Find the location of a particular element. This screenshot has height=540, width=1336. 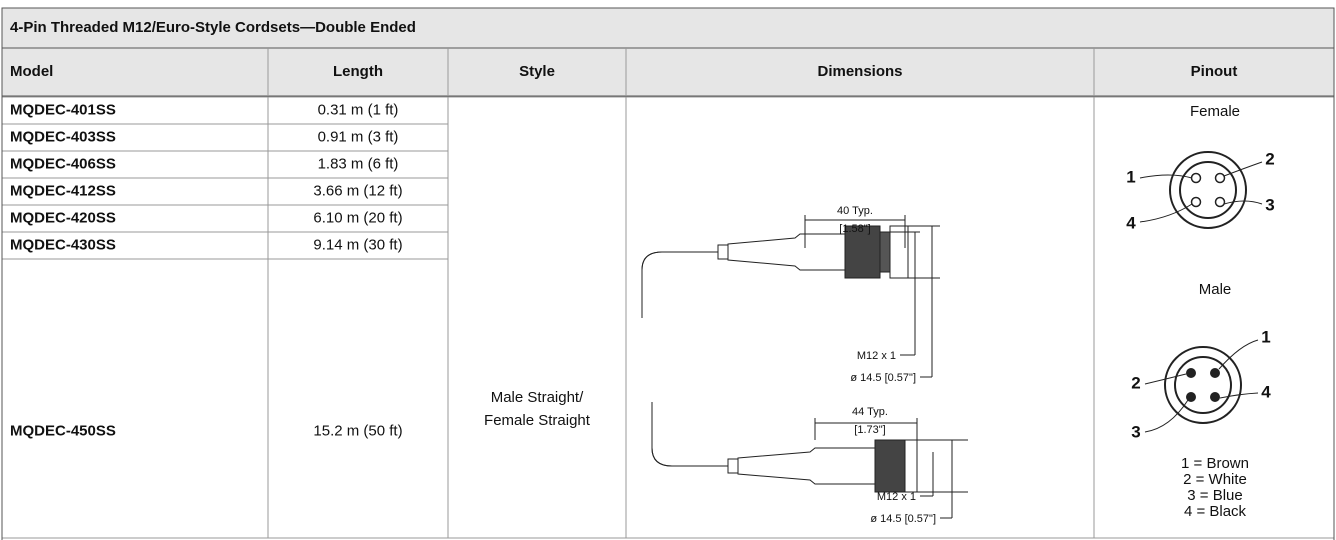

wire-color: 4 = Black is located at coordinates (1215, 511).